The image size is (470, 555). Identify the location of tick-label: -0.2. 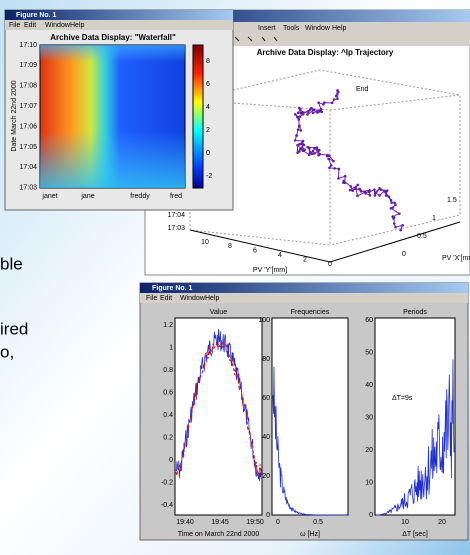
(167, 482).